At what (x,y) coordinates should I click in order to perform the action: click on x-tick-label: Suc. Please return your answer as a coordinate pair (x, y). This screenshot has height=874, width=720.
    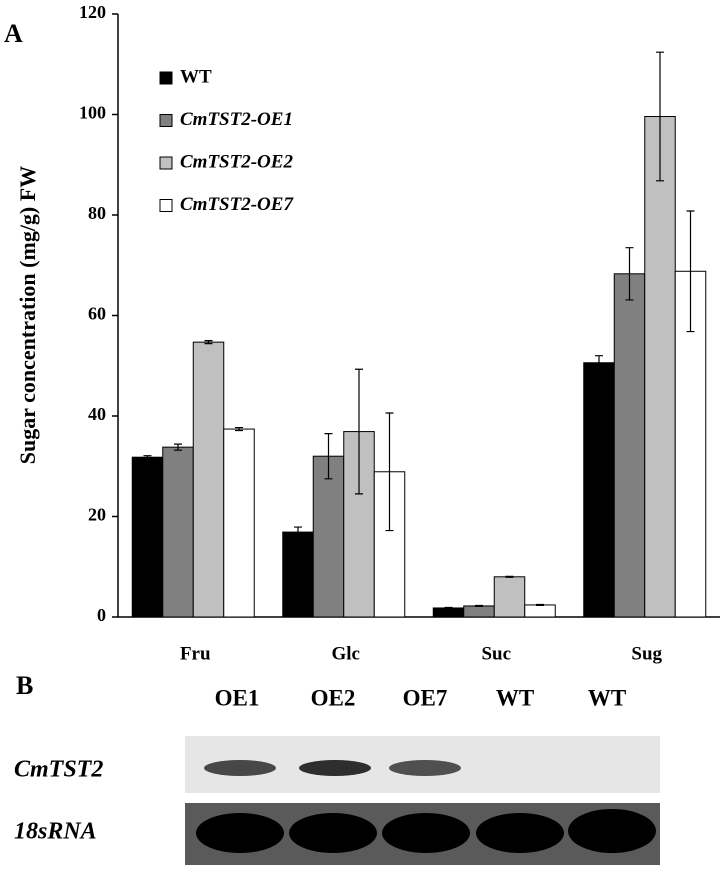
    Looking at the image, I should click on (496, 653).